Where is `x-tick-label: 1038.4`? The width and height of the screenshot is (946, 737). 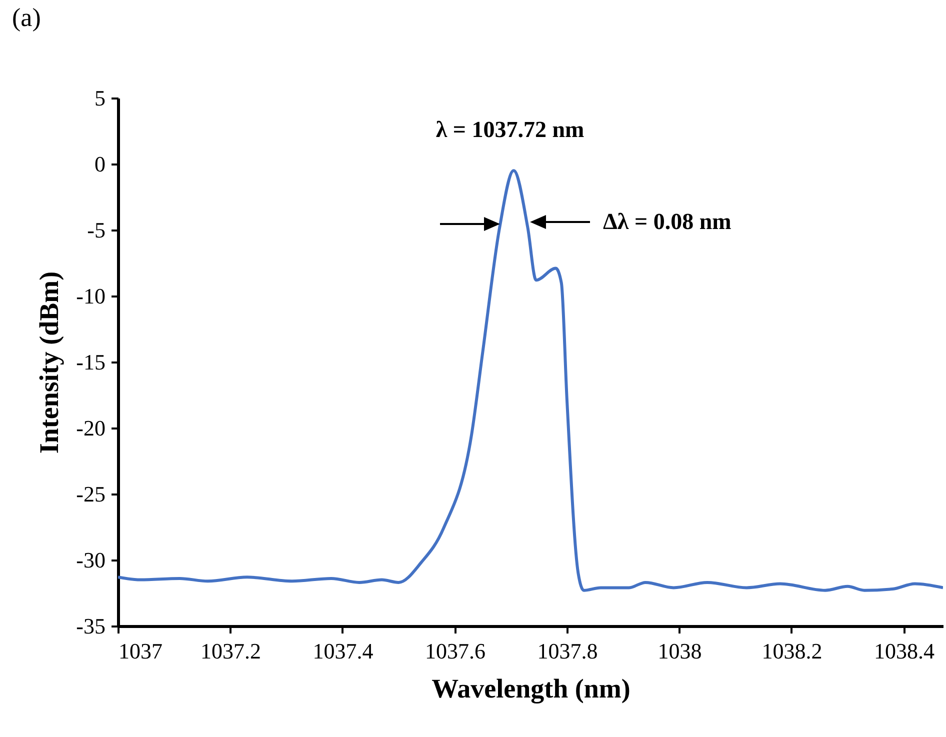 x-tick-label: 1038.4 is located at coordinates (904, 651).